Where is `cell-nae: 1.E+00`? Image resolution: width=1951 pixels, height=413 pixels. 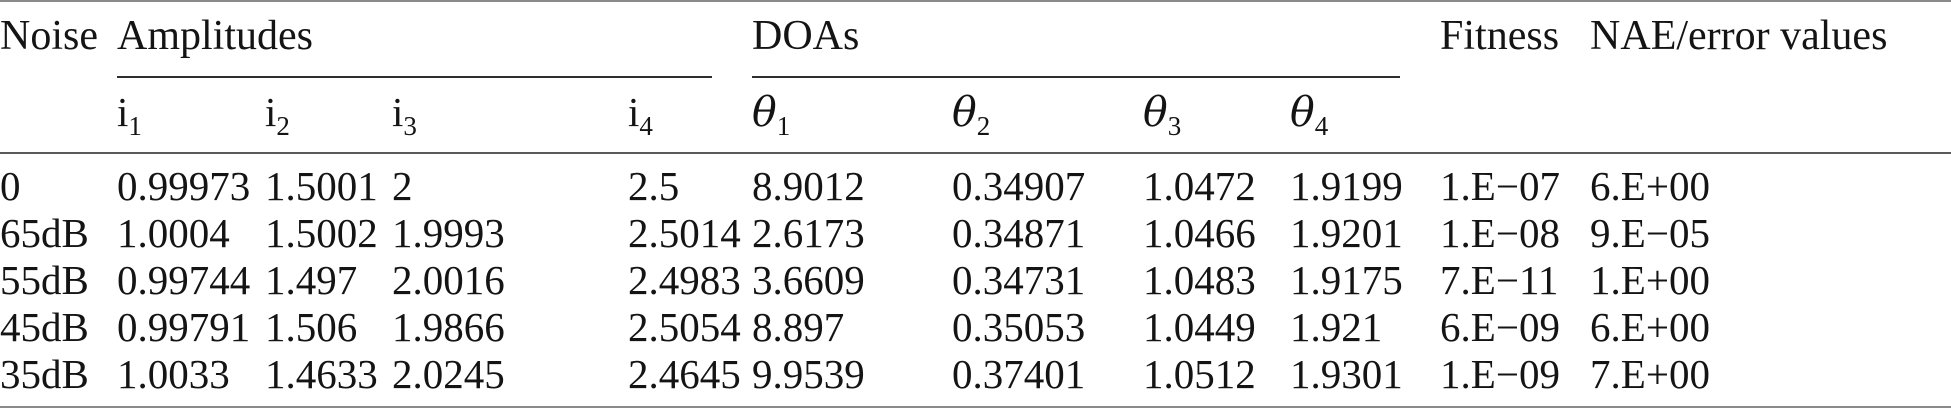
cell-nae: 1.E+00 is located at coordinates (1650, 280).